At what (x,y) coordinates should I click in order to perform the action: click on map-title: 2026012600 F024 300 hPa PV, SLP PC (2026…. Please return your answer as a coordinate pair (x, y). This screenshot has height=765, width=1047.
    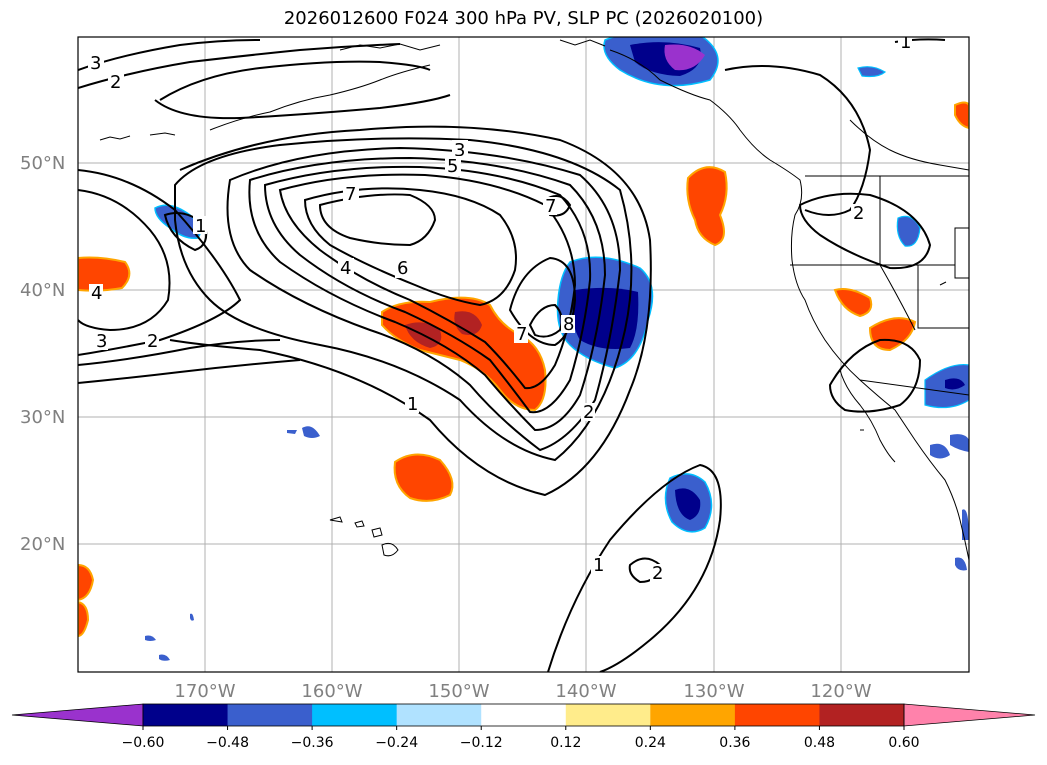
    Looking at the image, I should click on (523, 18).